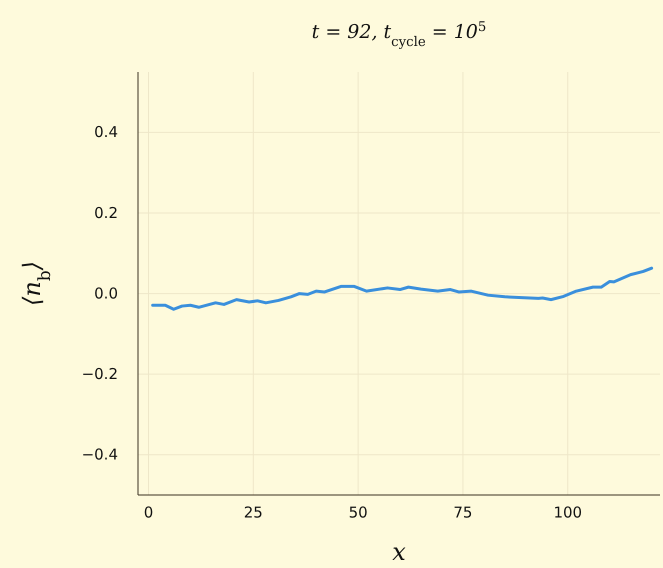 This screenshot has height=568, width=663. What do you see at coordinates (149, 513) in the screenshot?
I see `x-tick-label: 0` at bounding box center [149, 513].